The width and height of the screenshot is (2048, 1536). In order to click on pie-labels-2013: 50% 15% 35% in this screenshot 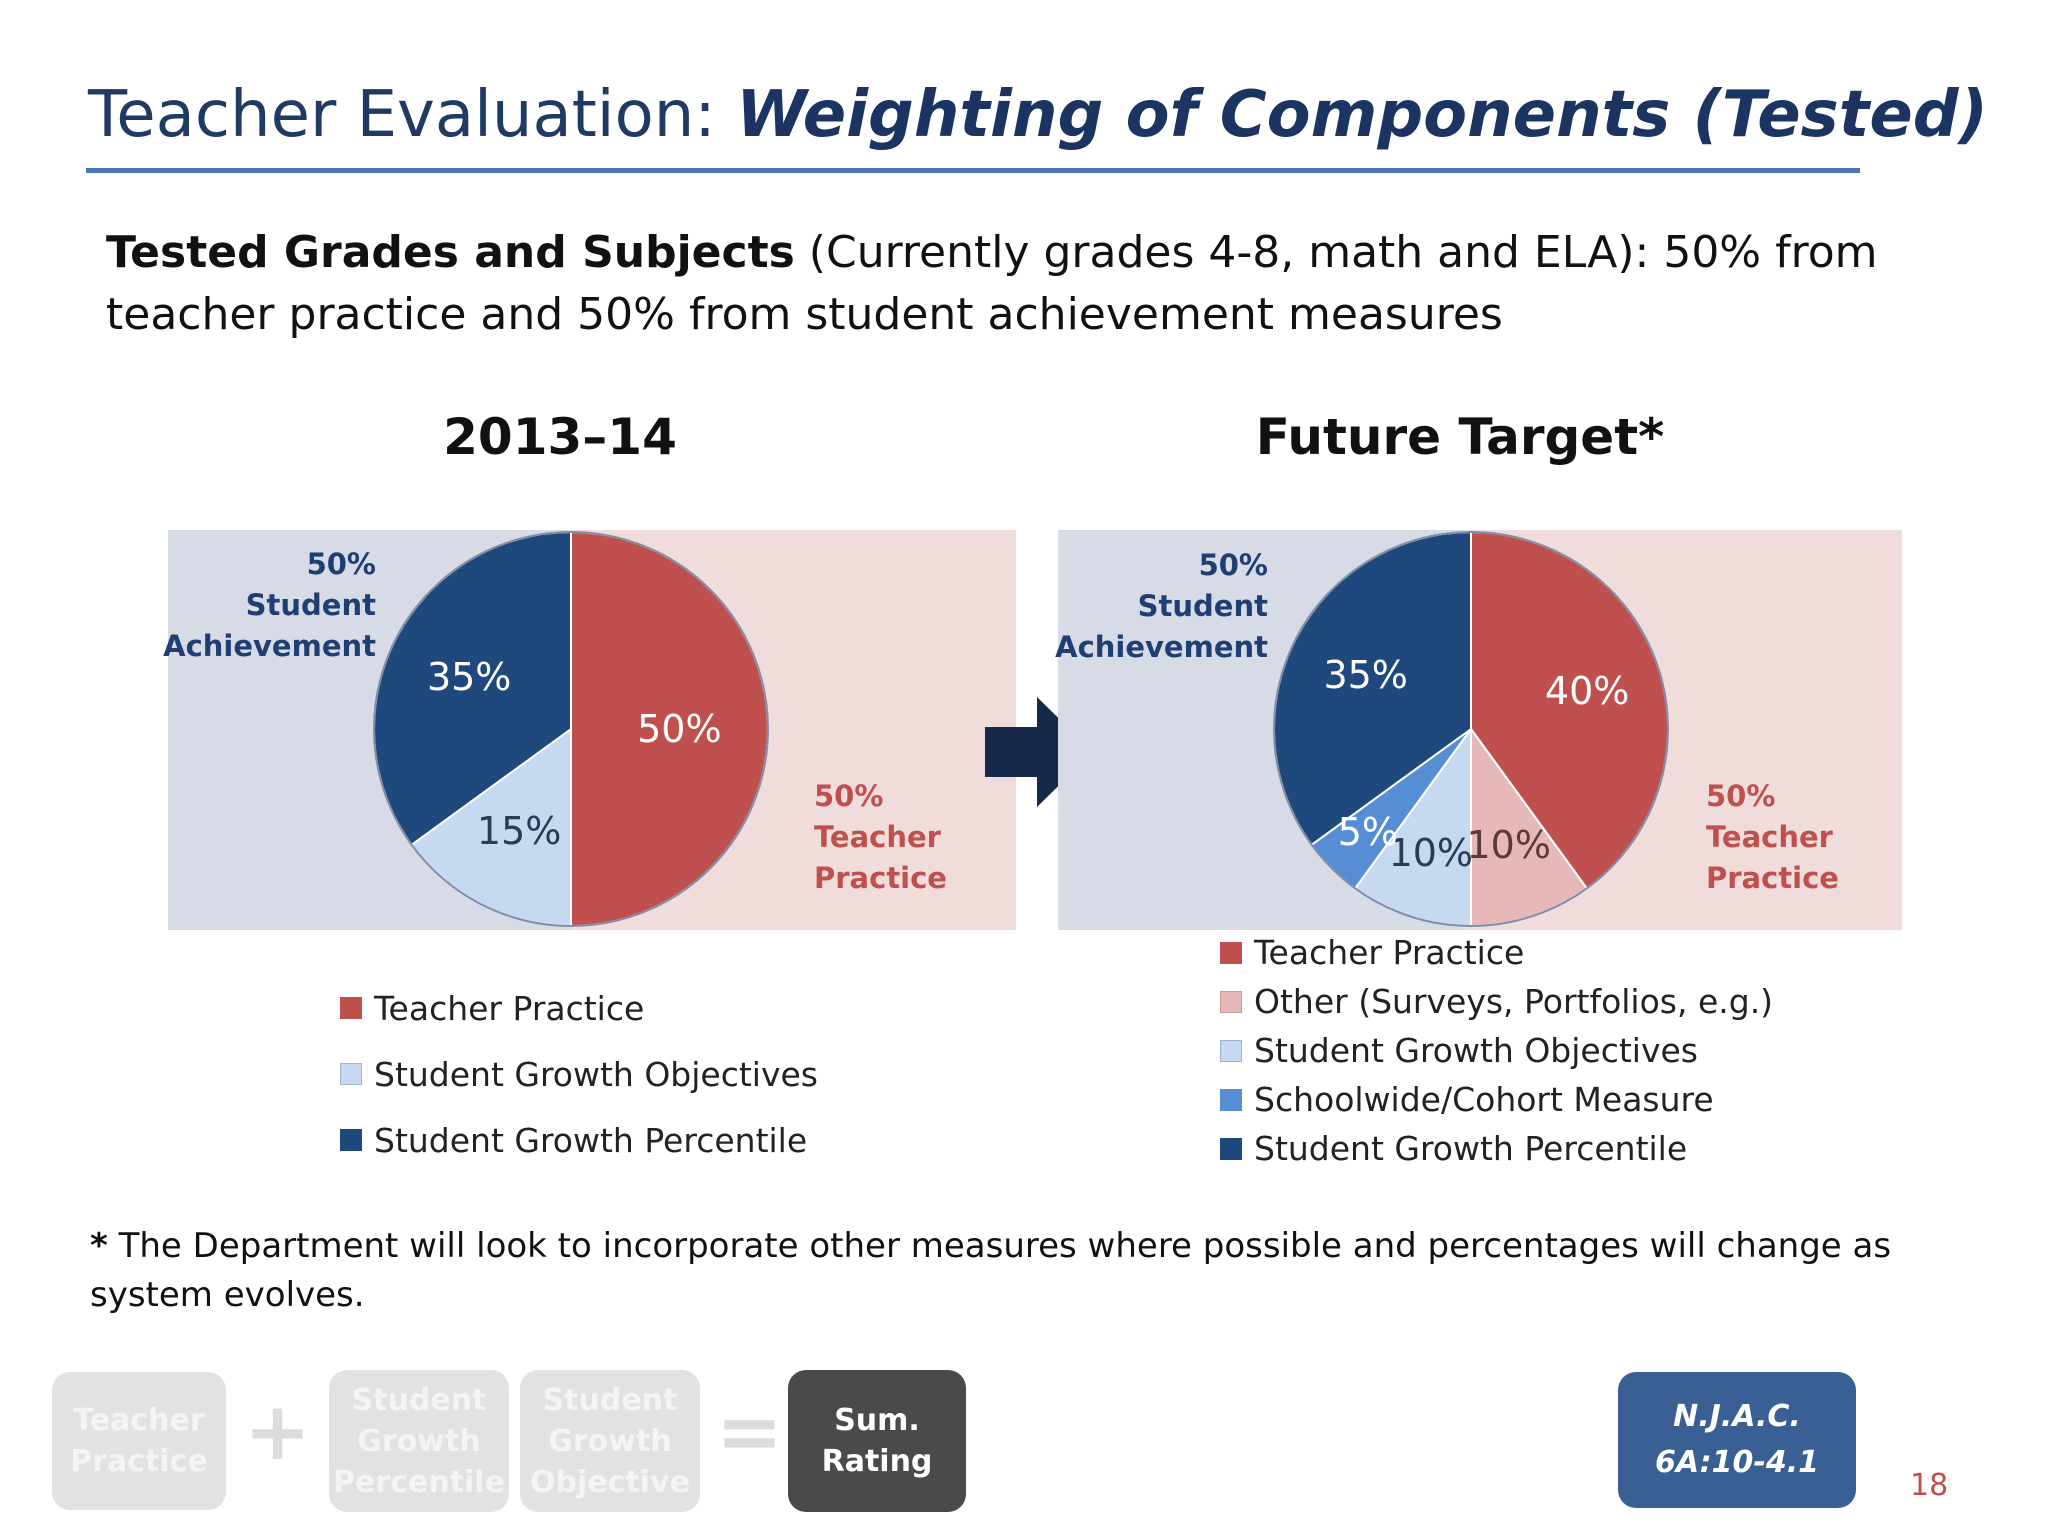, I will do `click(571, 729)`.